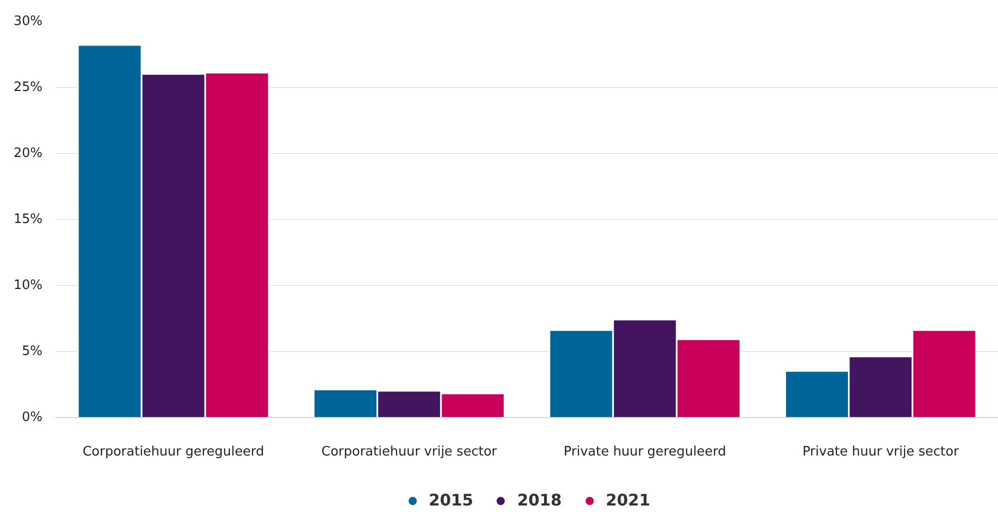 This screenshot has height=512, width=998. Describe the element at coordinates (28, 285) in the screenshot. I see `y-tick-label: 10%` at that location.